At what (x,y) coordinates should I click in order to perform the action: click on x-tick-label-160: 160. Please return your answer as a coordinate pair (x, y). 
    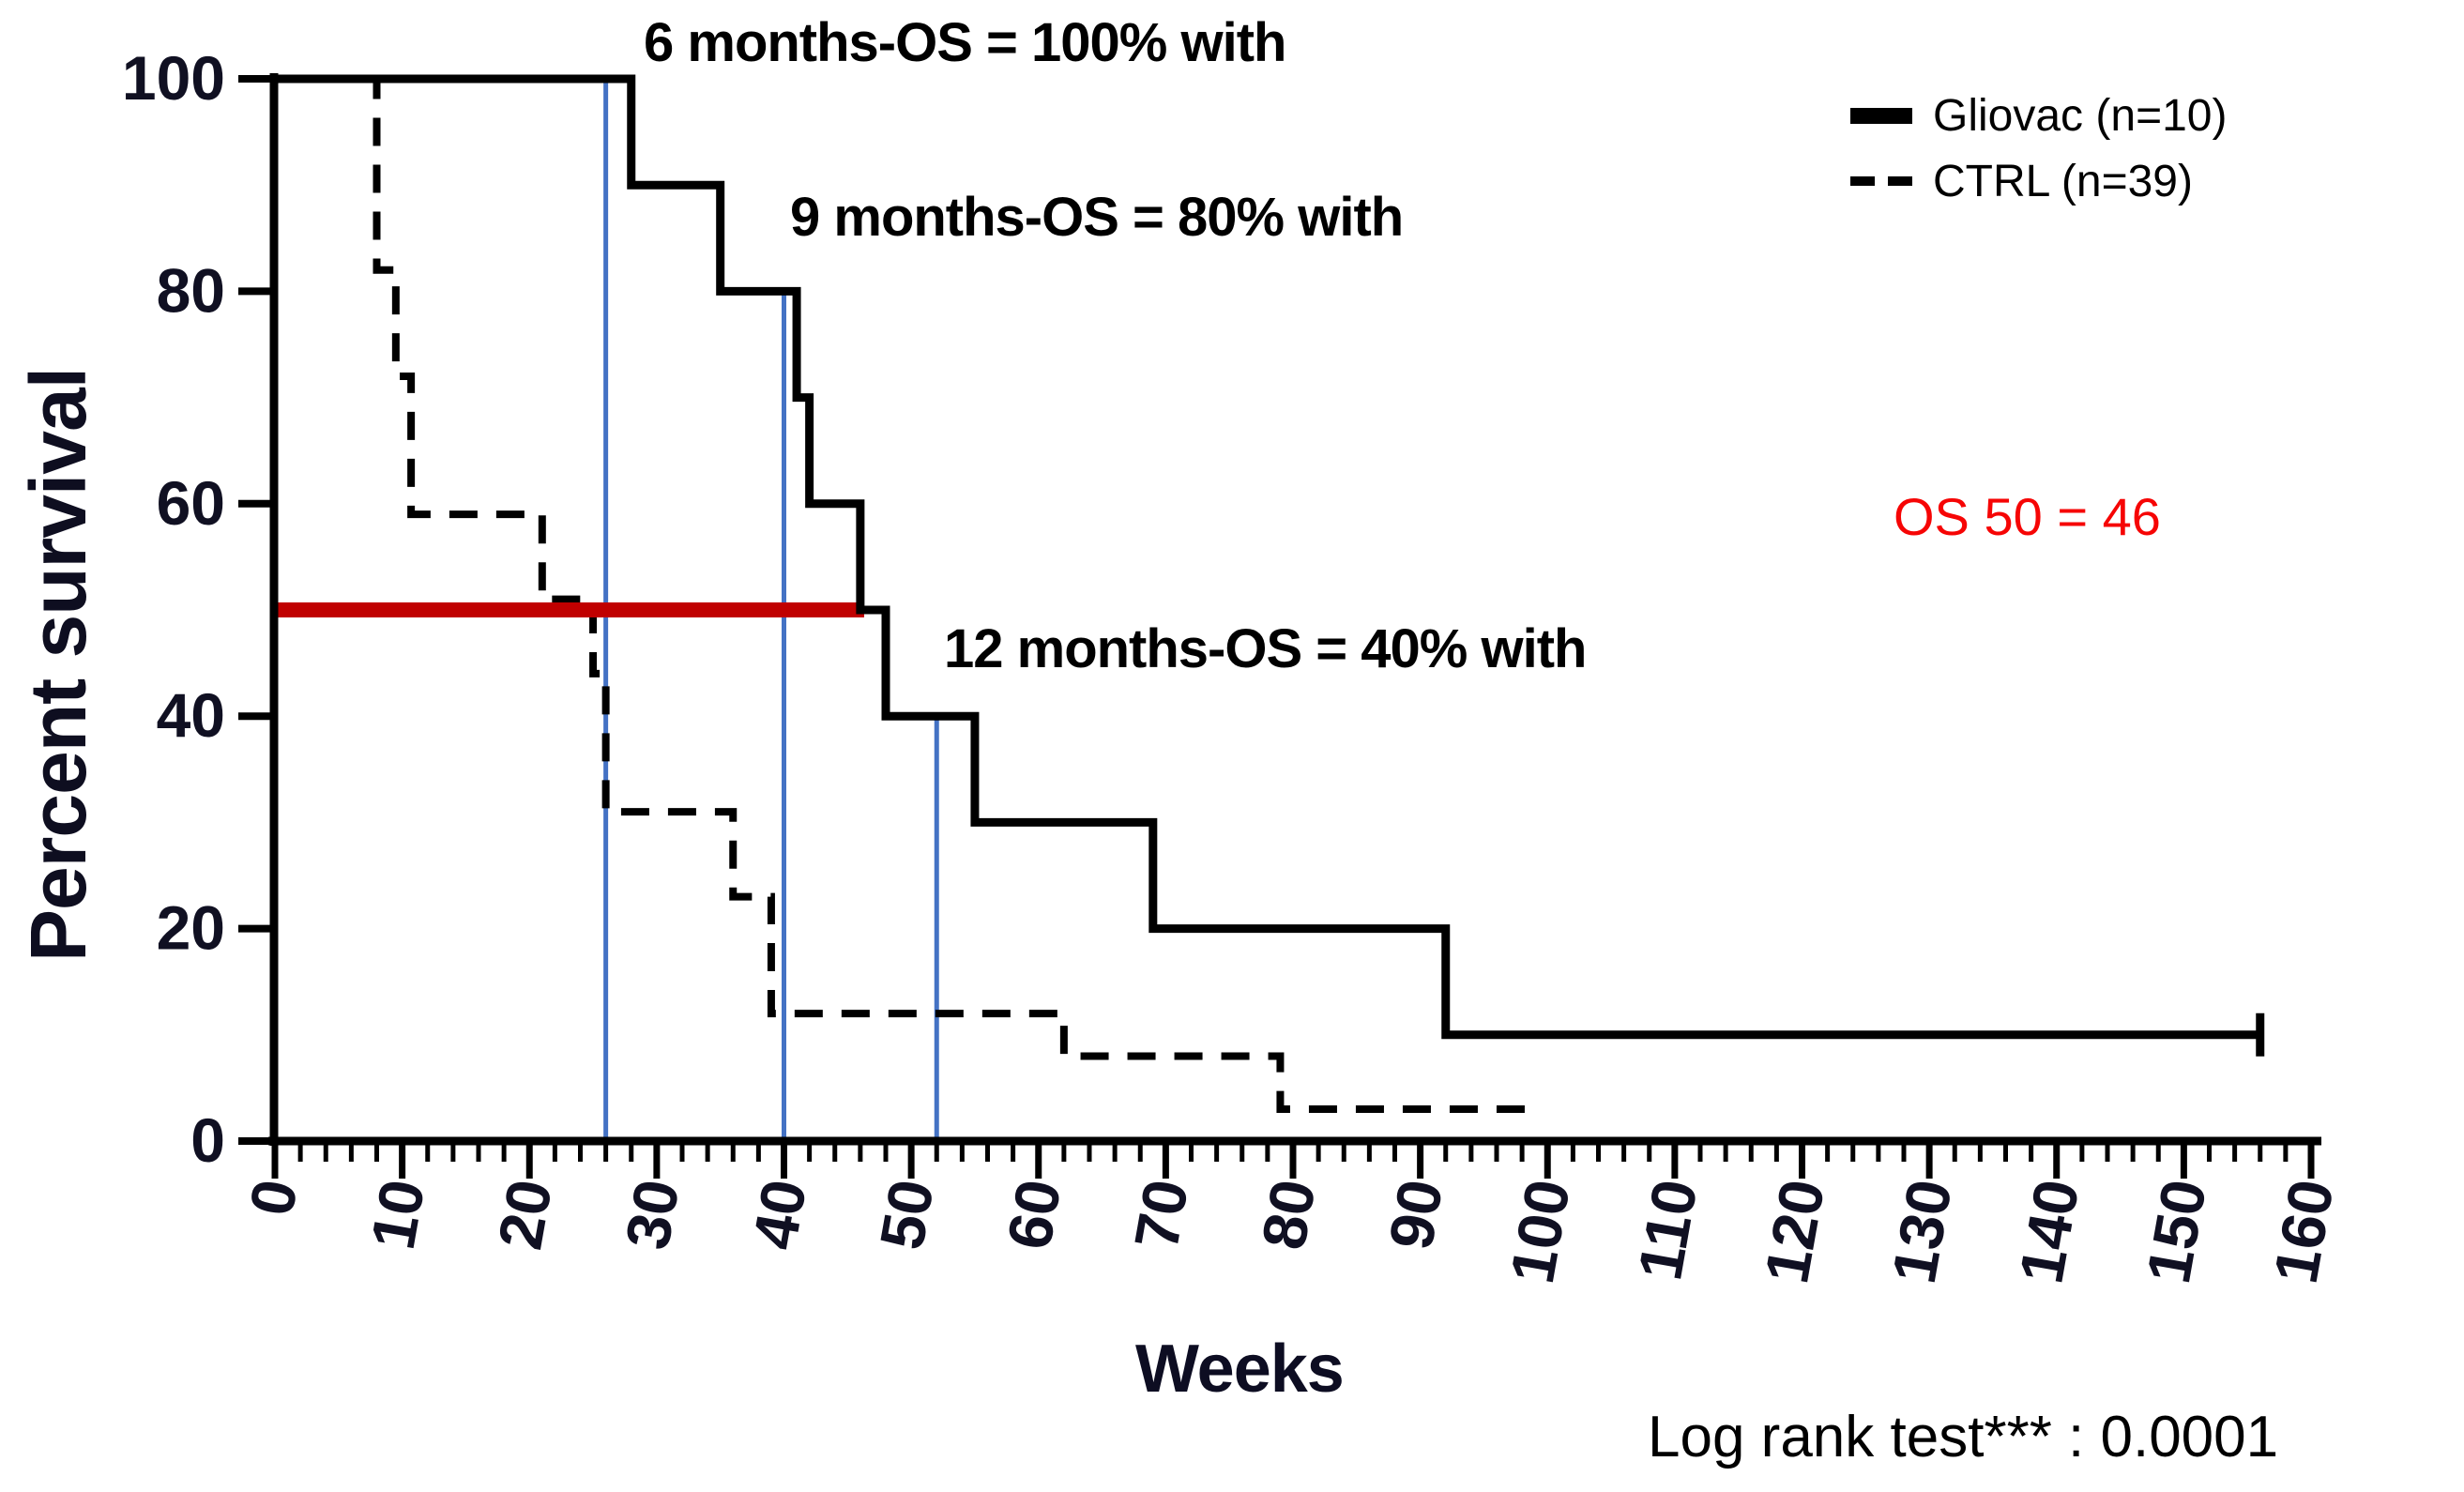
    Looking at the image, I should click on (2303, 1231).